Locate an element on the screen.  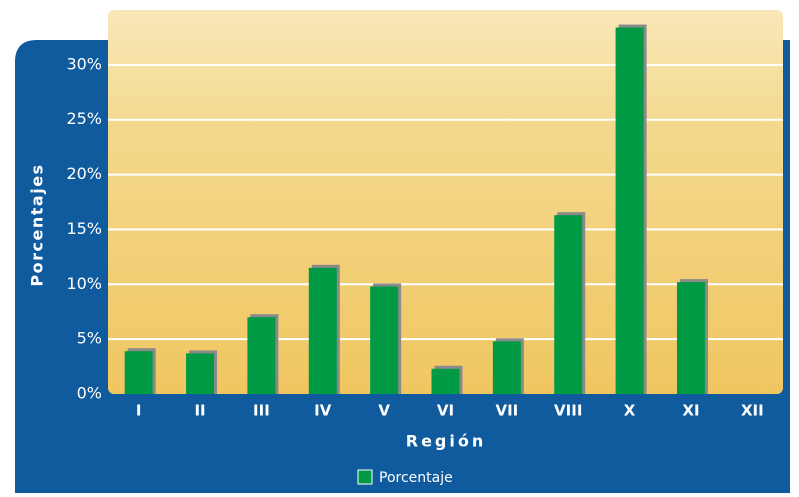
x-tick-label: III is located at coordinates (261, 411).